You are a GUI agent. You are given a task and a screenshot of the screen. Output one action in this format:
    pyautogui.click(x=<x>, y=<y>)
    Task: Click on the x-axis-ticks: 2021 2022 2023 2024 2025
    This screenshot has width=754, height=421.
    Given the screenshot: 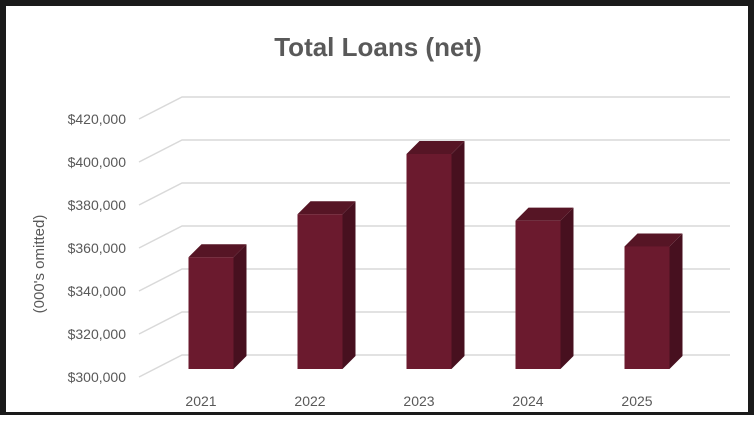 What is the action you would take?
    pyautogui.click(x=418, y=401)
    